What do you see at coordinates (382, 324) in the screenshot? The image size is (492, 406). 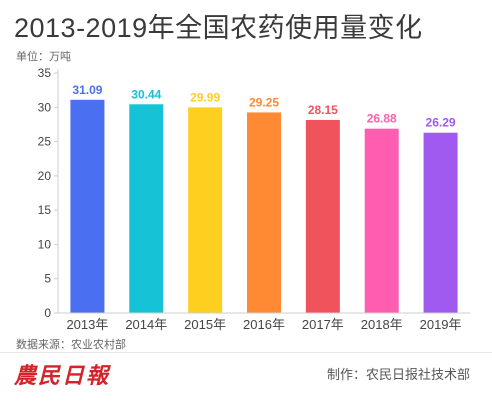 I see `x-tick-label: 2018年` at bounding box center [382, 324].